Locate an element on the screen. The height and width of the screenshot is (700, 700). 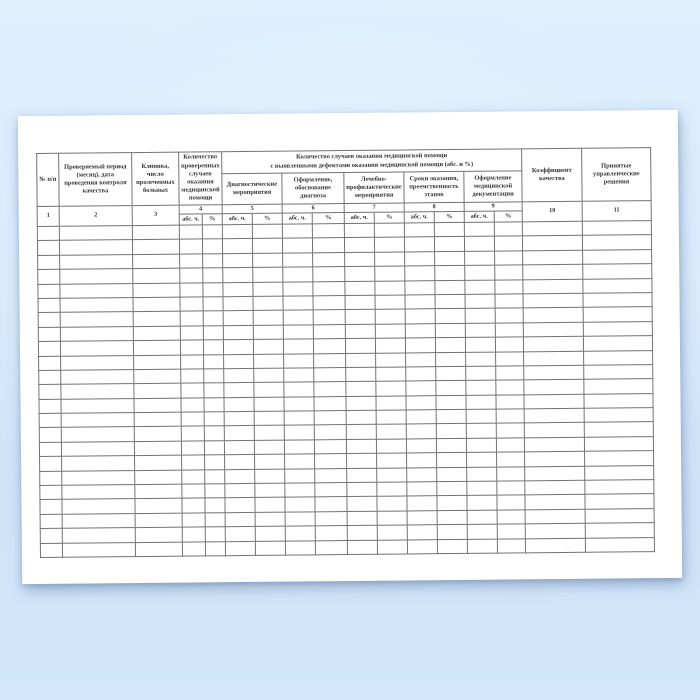
pct-label: % is located at coordinates (212, 219).